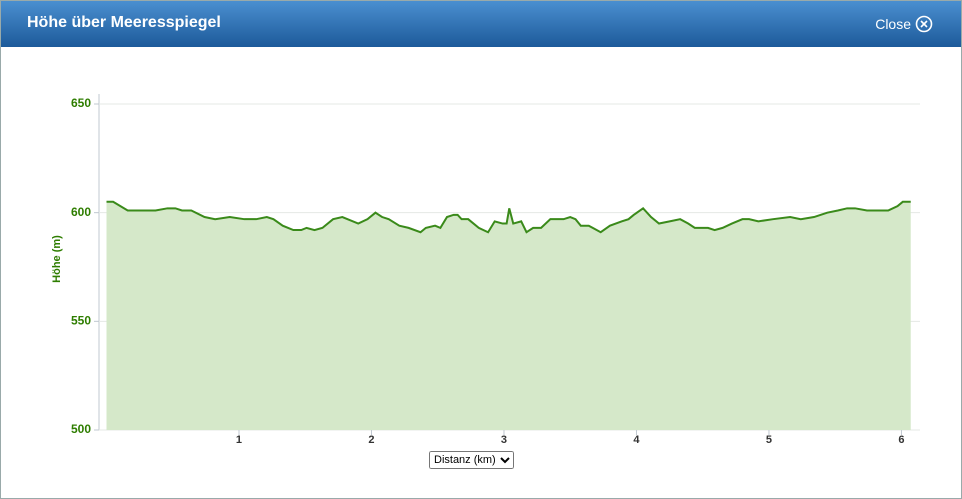 The height and width of the screenshot is (499, 962). What do you see at coordinates (124, 22) in the screenshot?
I see `dialog-title: Höhe über Meeresspiegel` at bounding box center [124, 22].